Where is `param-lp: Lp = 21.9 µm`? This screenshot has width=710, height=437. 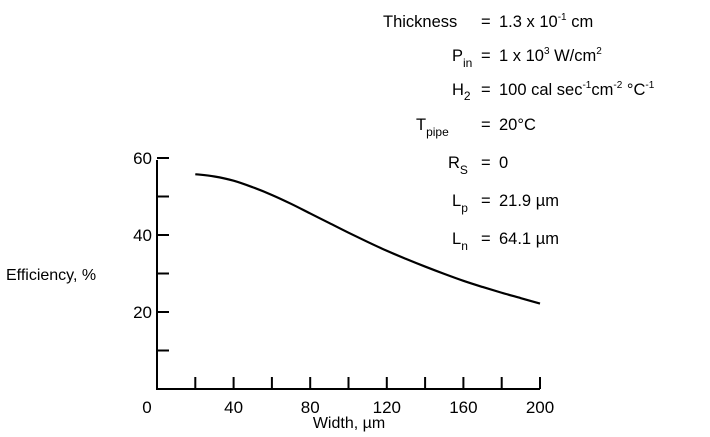
param-lp: Lp = 21.9 µm is located at coordinates (505, 204).